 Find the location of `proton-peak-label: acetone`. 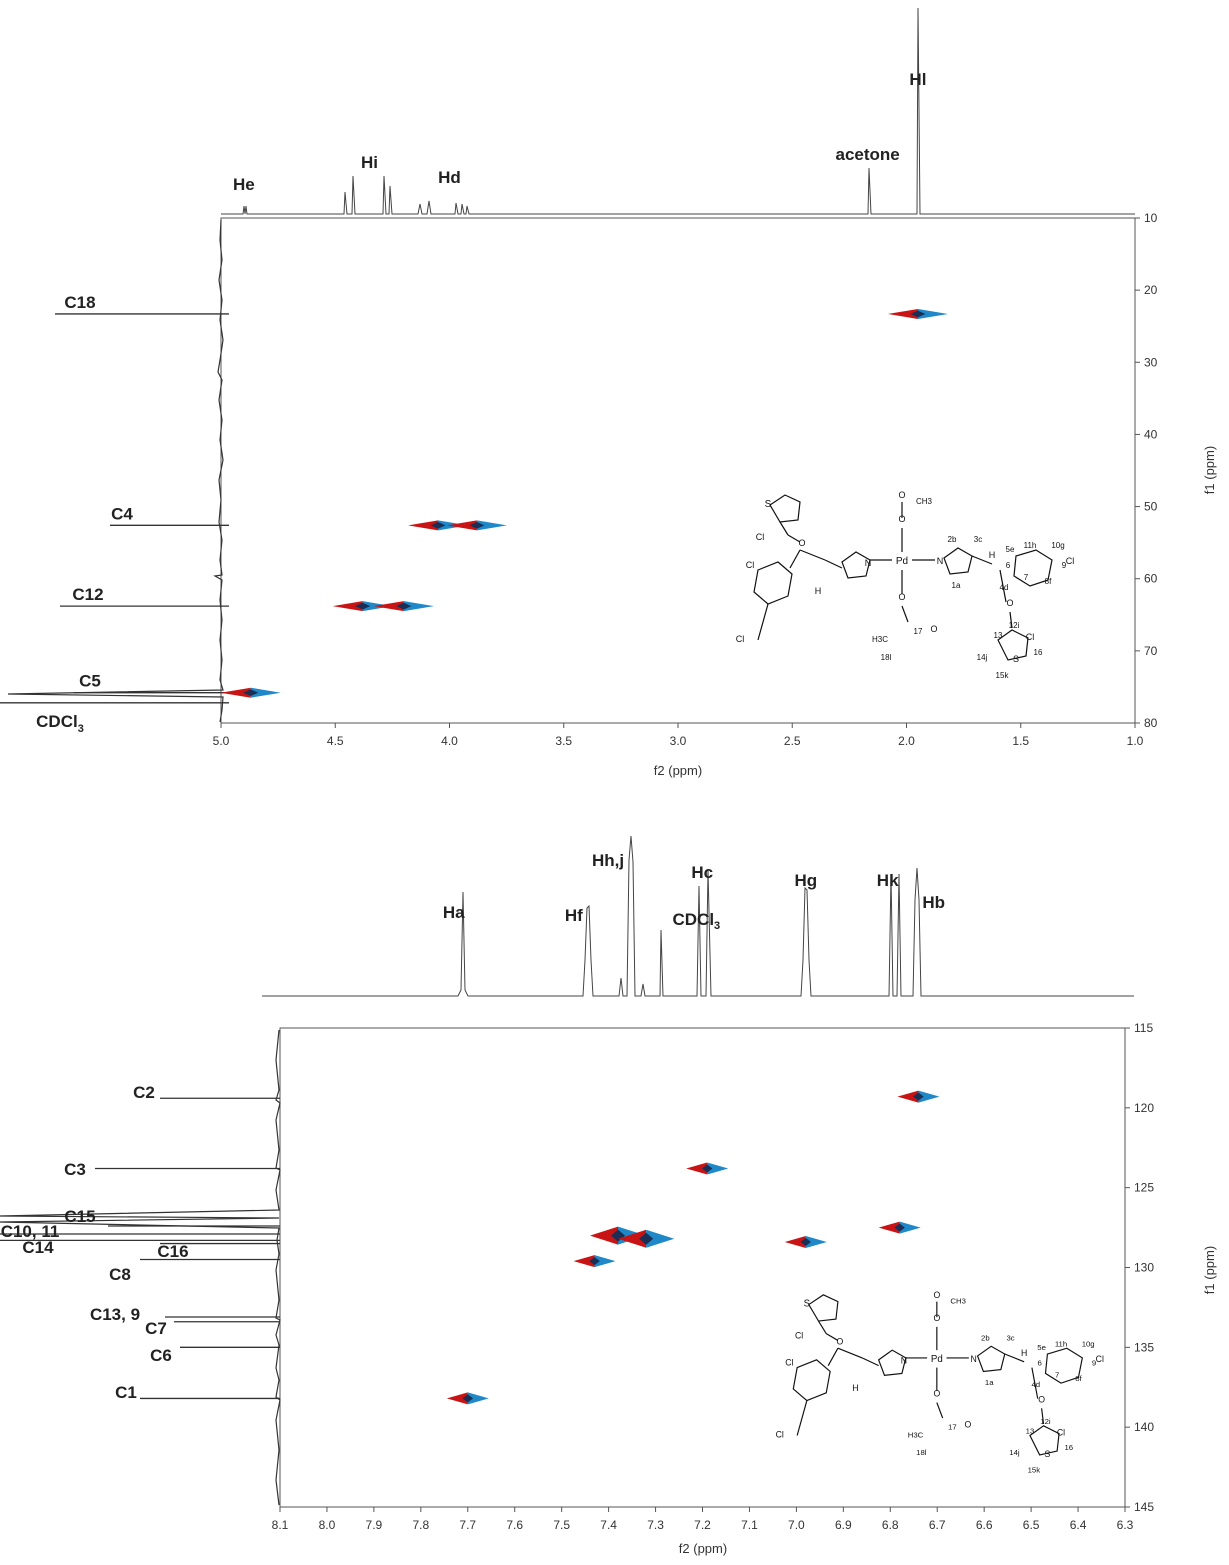

proton-peak-label: acetone is located at coordinates (868, 154).